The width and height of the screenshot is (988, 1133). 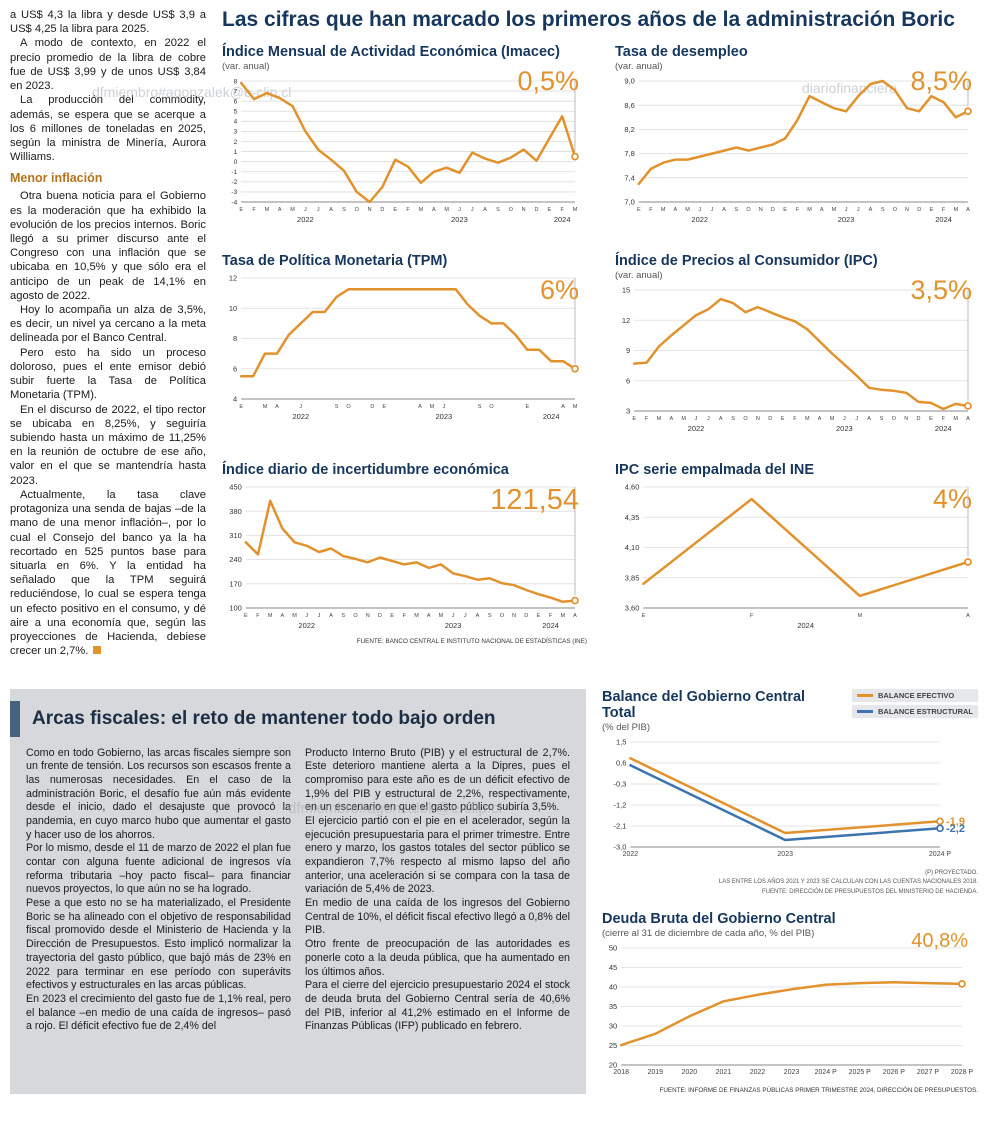 I want to click on svg-text: 2, so click(x=236, y=142).